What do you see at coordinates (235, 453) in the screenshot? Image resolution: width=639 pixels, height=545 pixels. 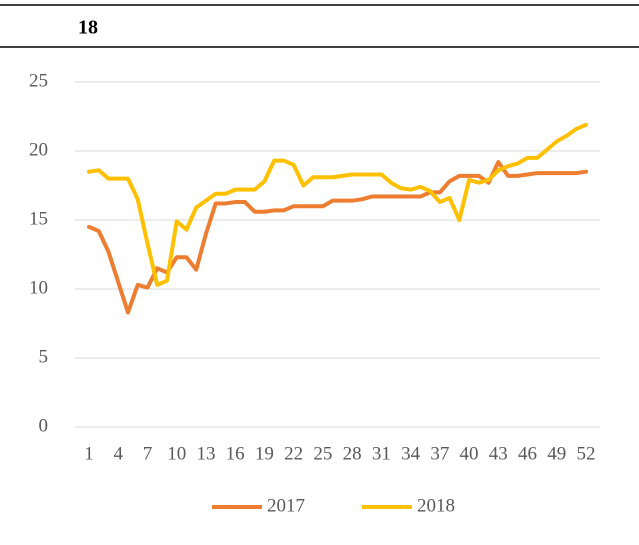 I see `x-tick-label: 16` at bounding box center [235, 453].